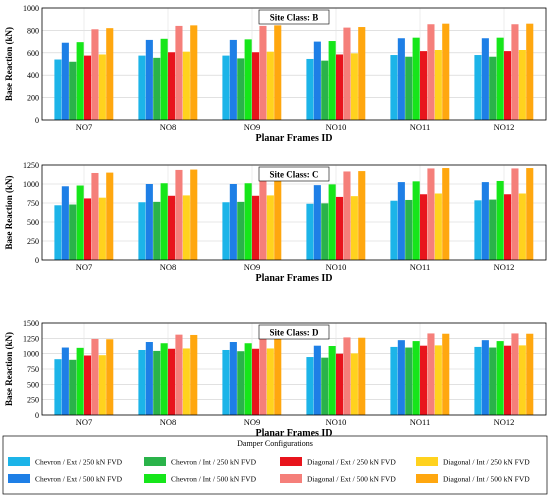 This screenshot has width=550, height=498. I want to click on y-tick-label: 1500, so click(31, 323).